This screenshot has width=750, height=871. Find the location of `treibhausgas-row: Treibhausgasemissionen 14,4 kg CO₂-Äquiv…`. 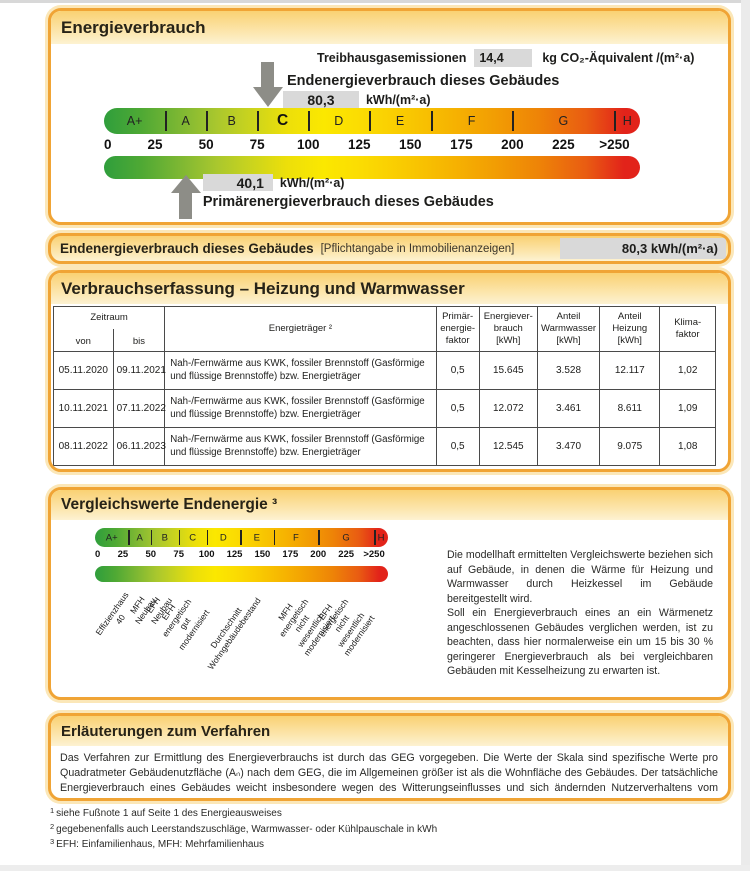

treibhausgas-row: Treibhausgasemissionen 14,4 kg CO₂-Äquiv… is located at coordinates (505, 58).